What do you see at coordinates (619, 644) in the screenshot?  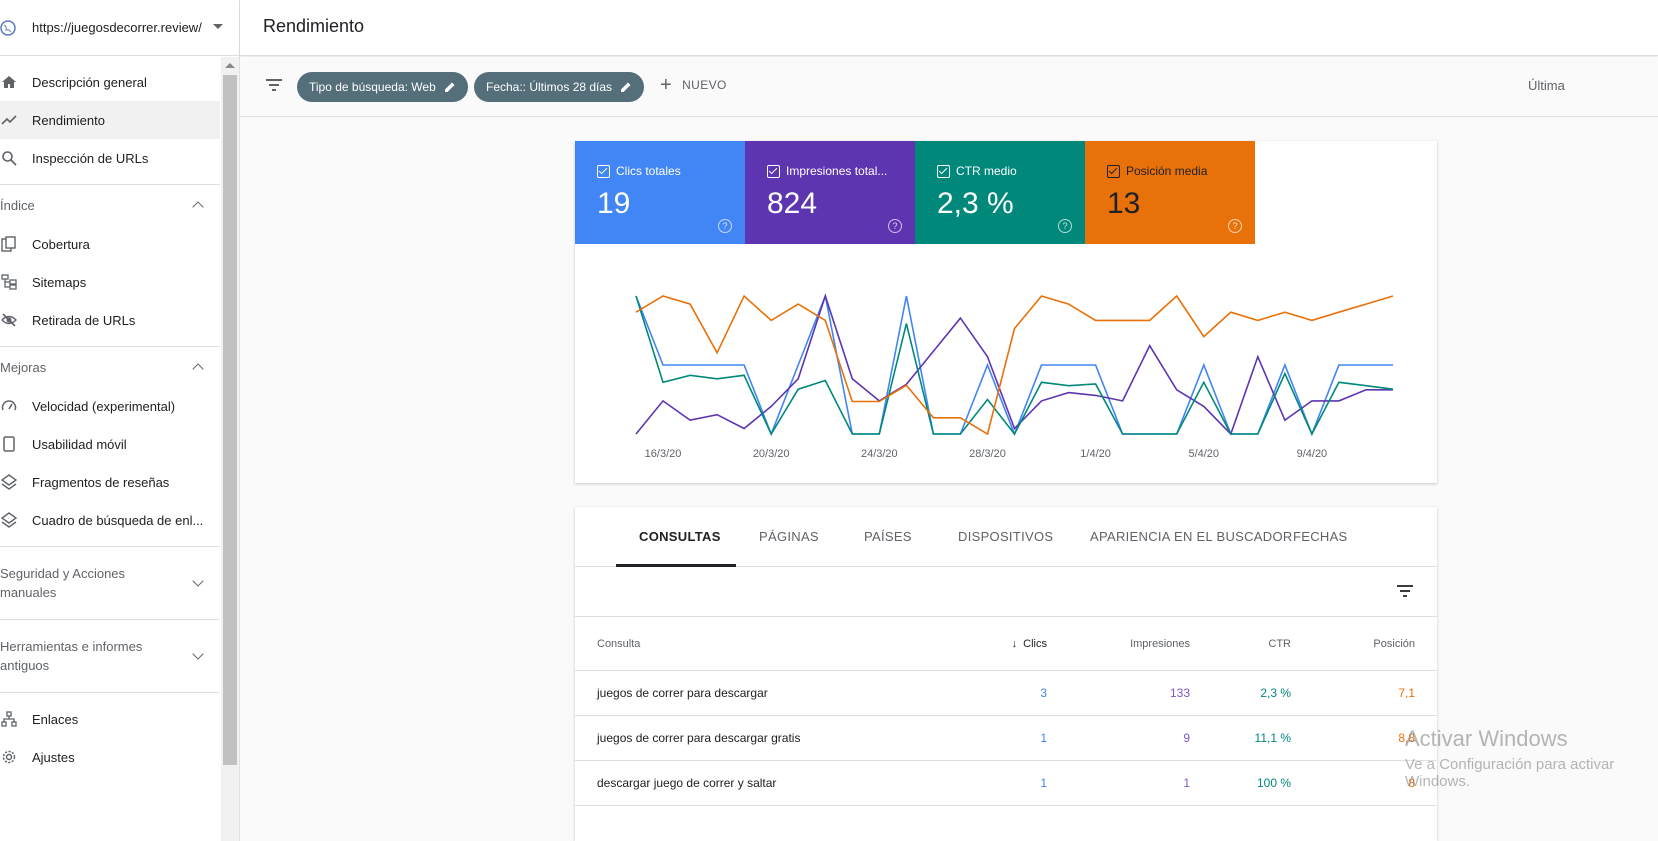 I see `col-query: Consulta` at bounding box center [619, 644].